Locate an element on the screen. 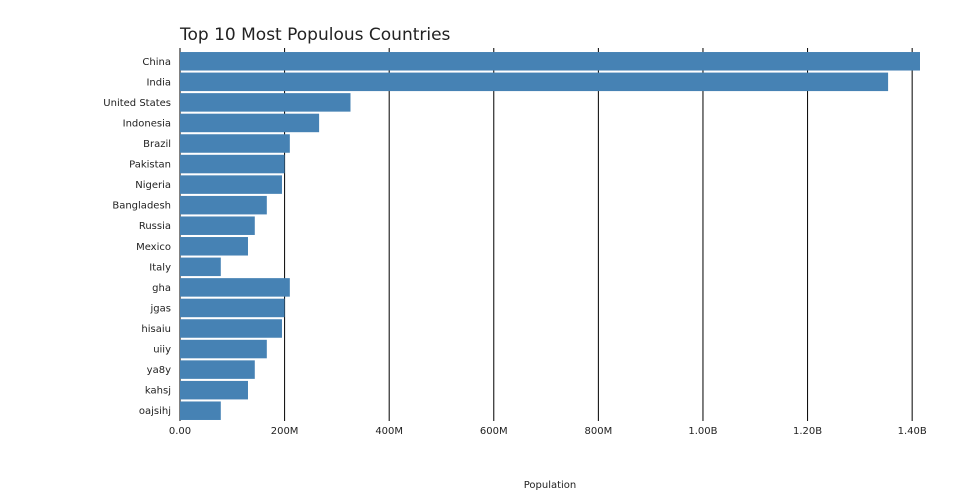 The height and width of the screenshot is (500, 960). x-tick-label: 200M is located at coordinates (285, 431).